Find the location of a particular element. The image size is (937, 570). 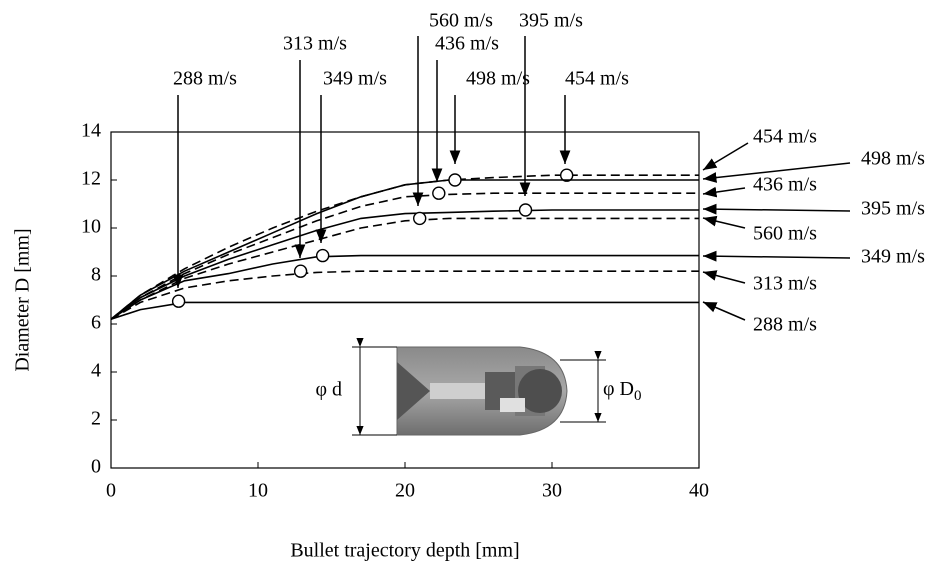

right-label: 349 m/s is located at coordinates (893, 257).